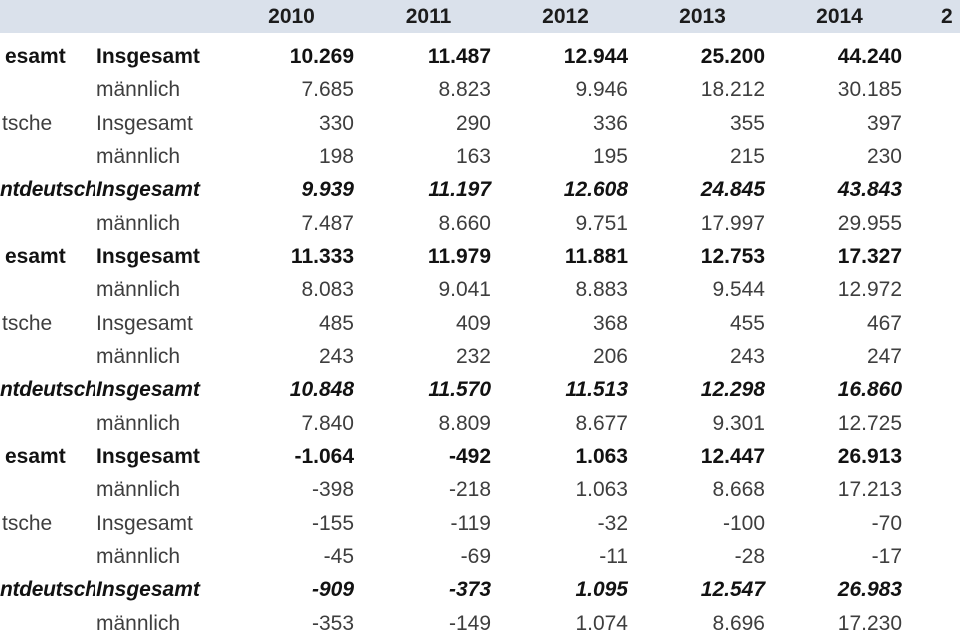 Image resolution: width=960 pixels, height=640 pixels. Describe the element at coordinates (884, 156) in the screenshot. I see `cell-value: 230` at that location.